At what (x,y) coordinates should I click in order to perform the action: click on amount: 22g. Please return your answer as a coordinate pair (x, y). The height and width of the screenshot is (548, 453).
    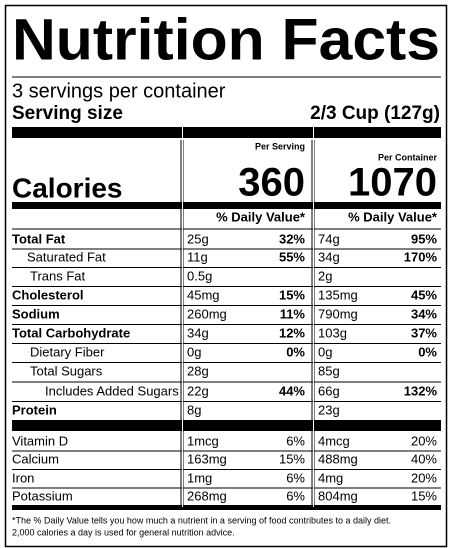
    Looking at the image, I should click on (198, 390).